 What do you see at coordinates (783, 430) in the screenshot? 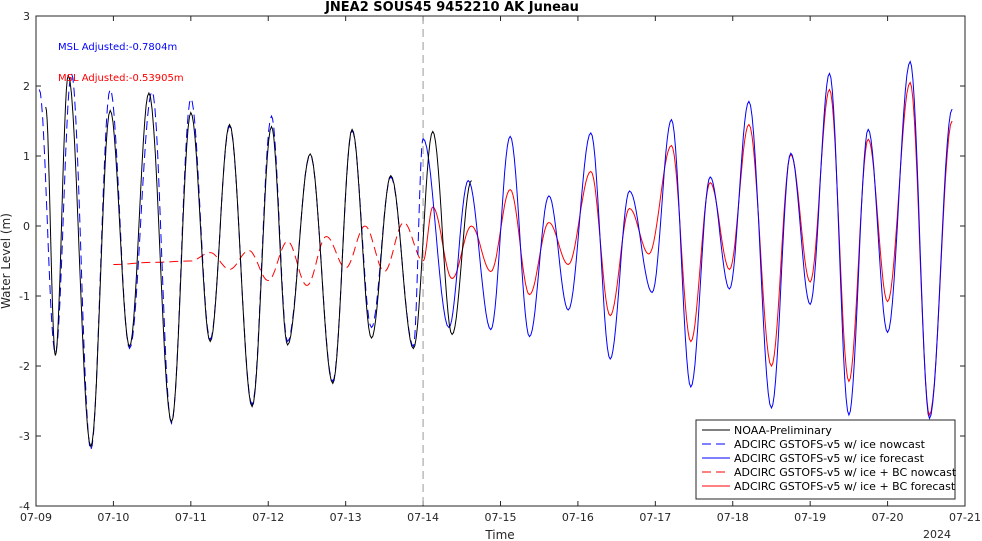
I see `legend-label-noaa: NOAA-Preliminary` at bounding box center [783, 430].